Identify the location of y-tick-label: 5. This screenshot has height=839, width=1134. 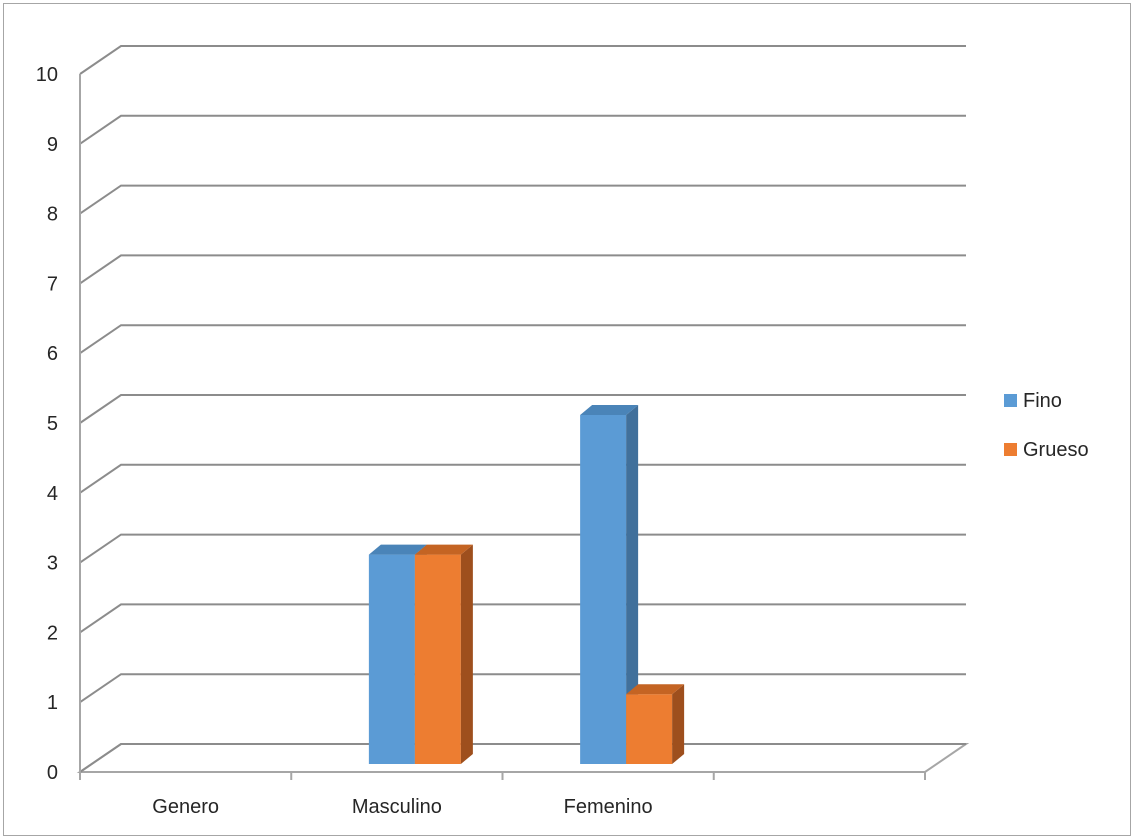
(52, 424).